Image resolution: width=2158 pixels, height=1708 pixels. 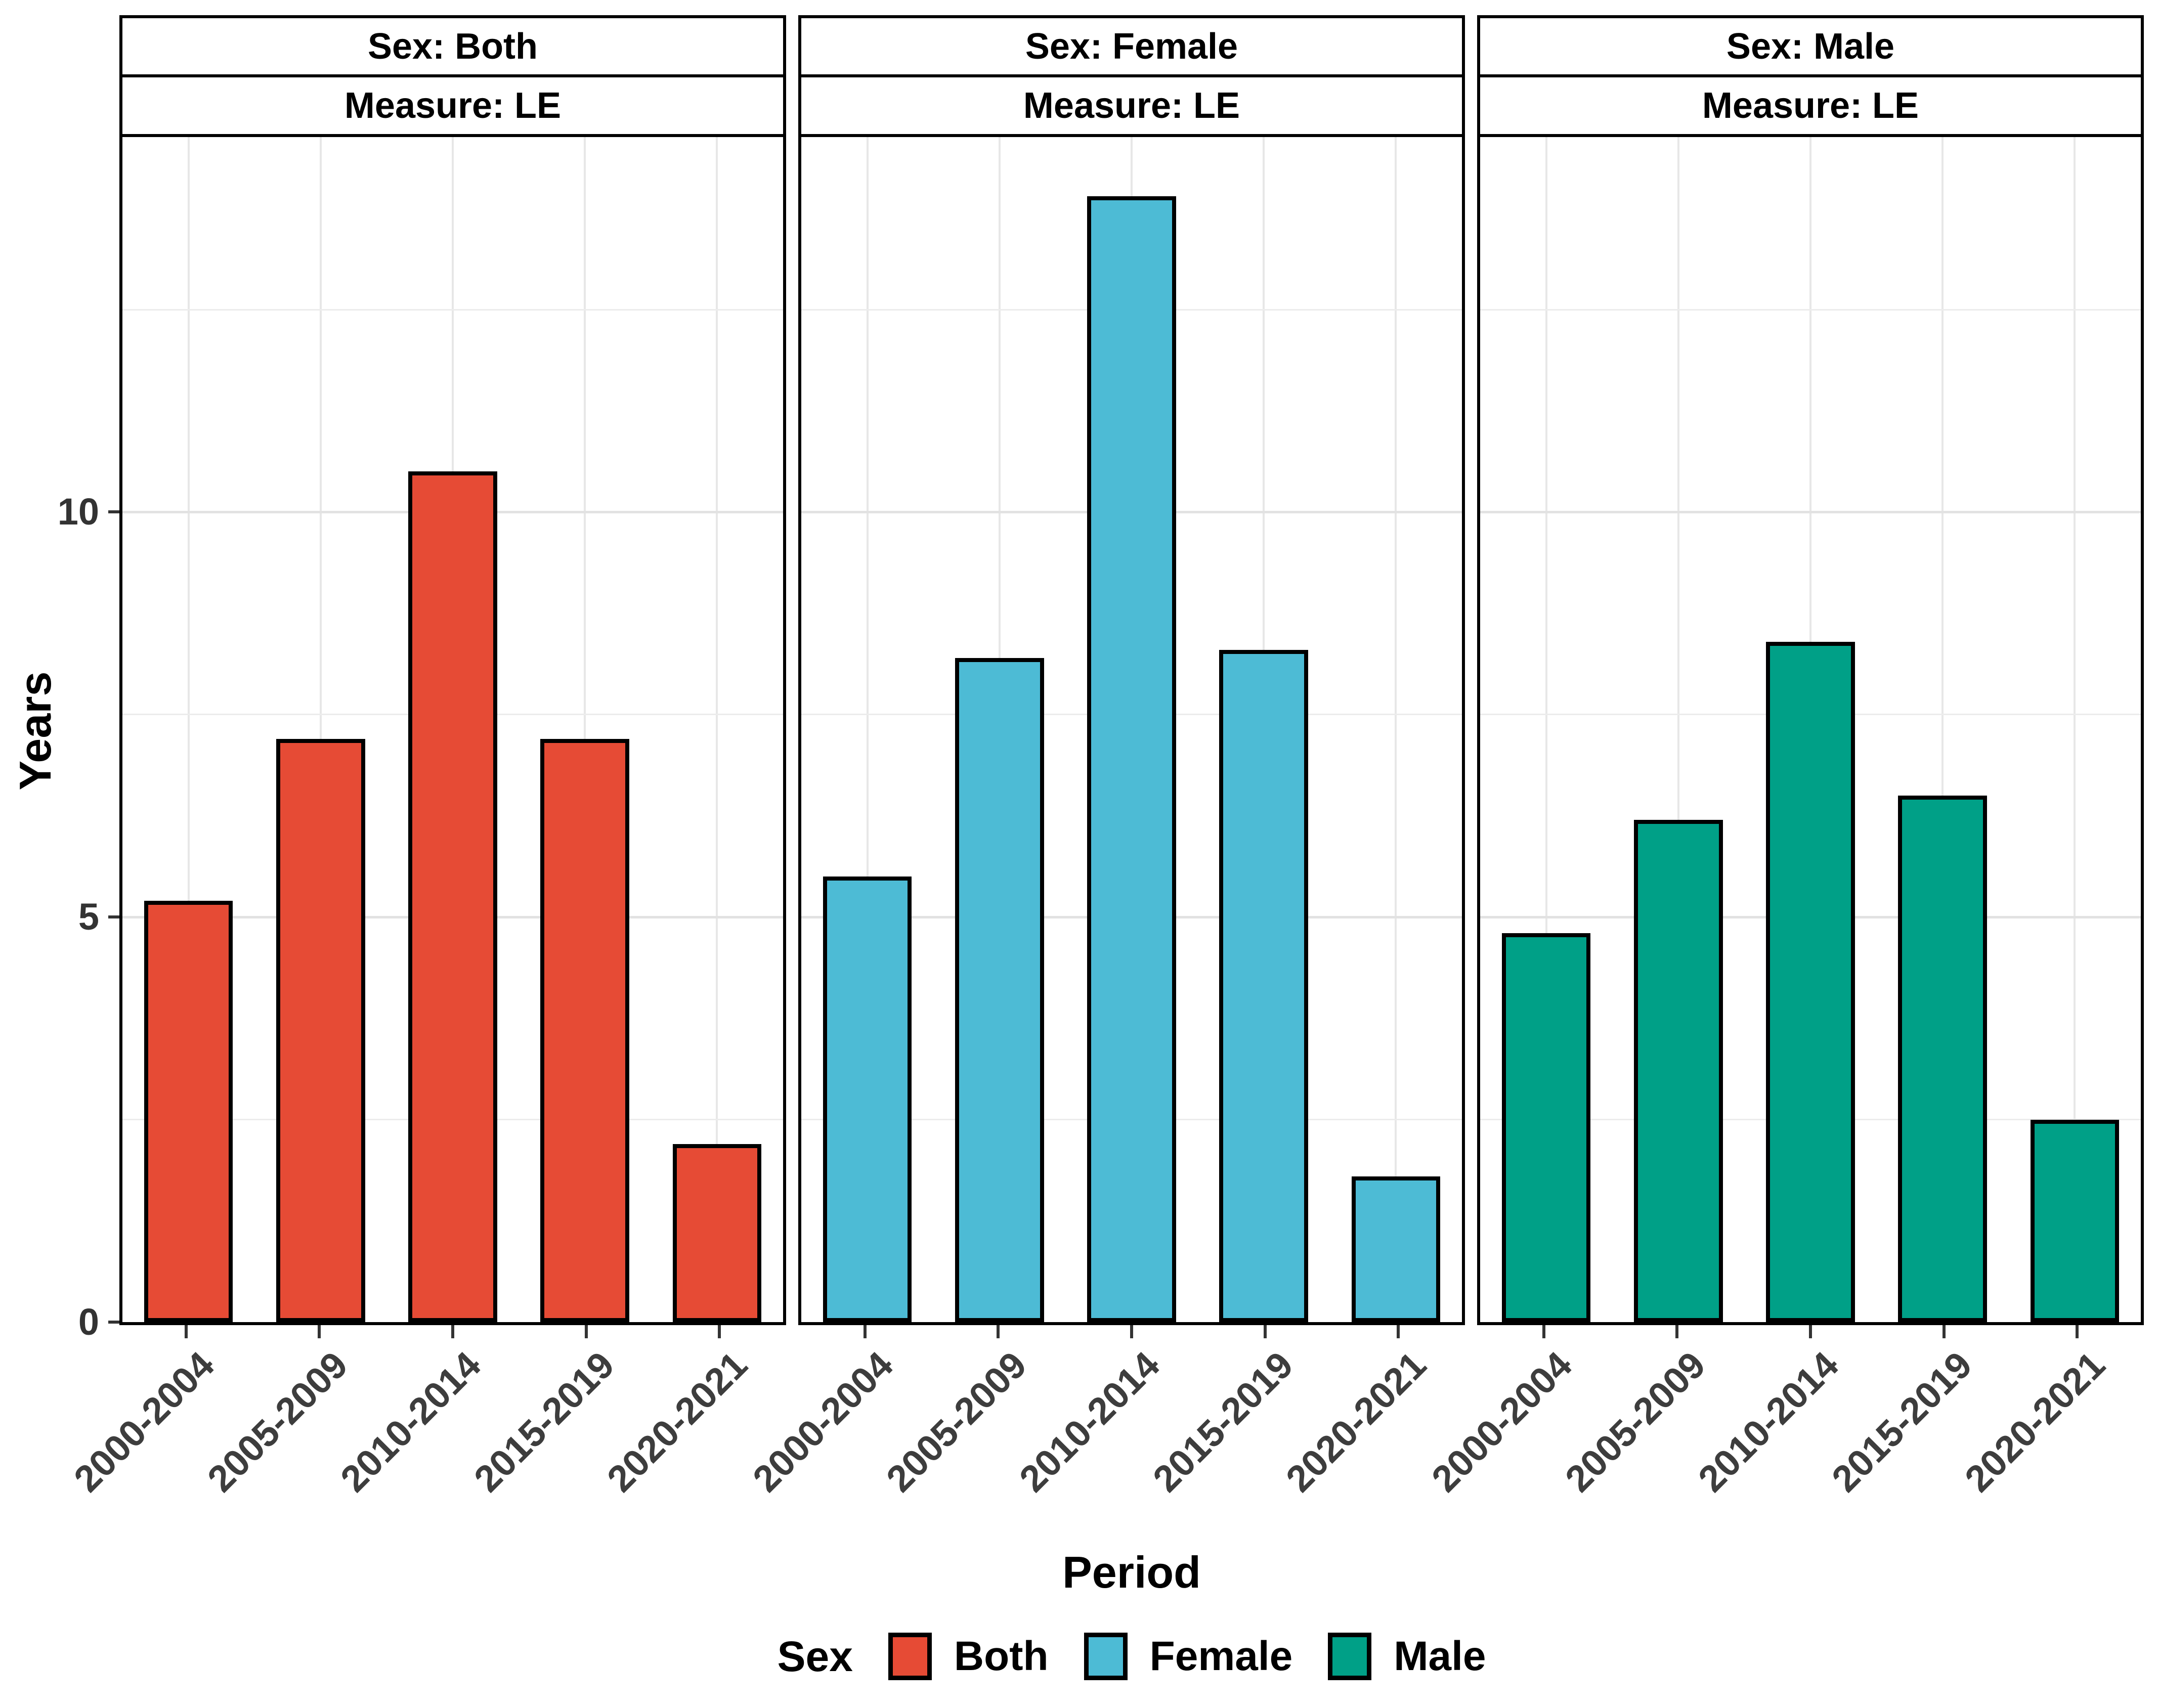 What do you see at coordinates (78, 512) in the screenshot?
I see `y-tick-label: 10` at bounding box center [78, 512].